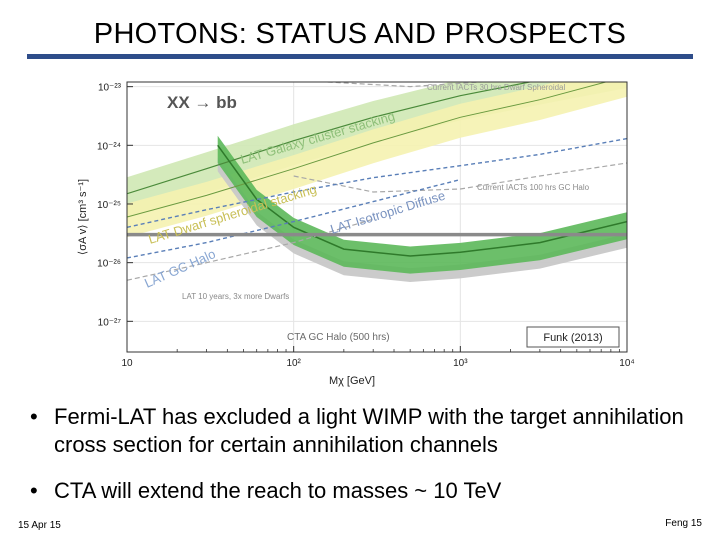 The width and height of the screenshot is (720, 540). What do you see at coordinates (39, 525) in the screenshot?
I see `footer-date: 15 Apr 15` at bounding box center [39, 525].